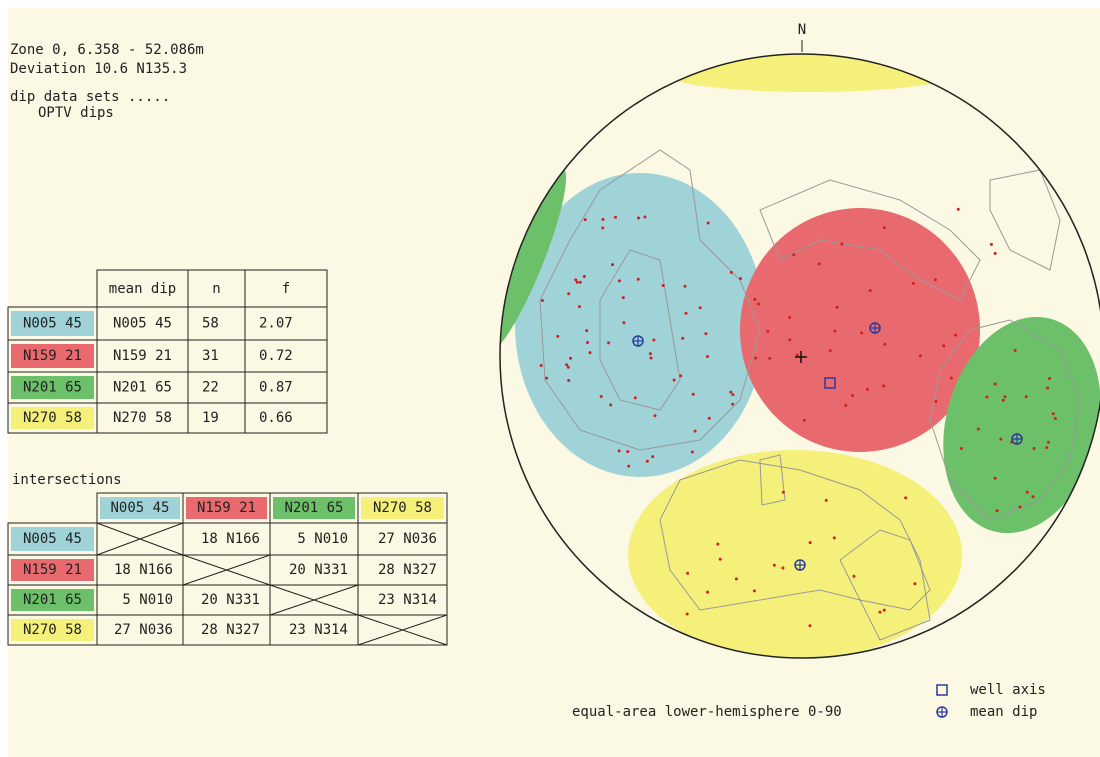 The height and width of the screenshot is (757, 1100). I want to click on center-cross, so click(801, 357).